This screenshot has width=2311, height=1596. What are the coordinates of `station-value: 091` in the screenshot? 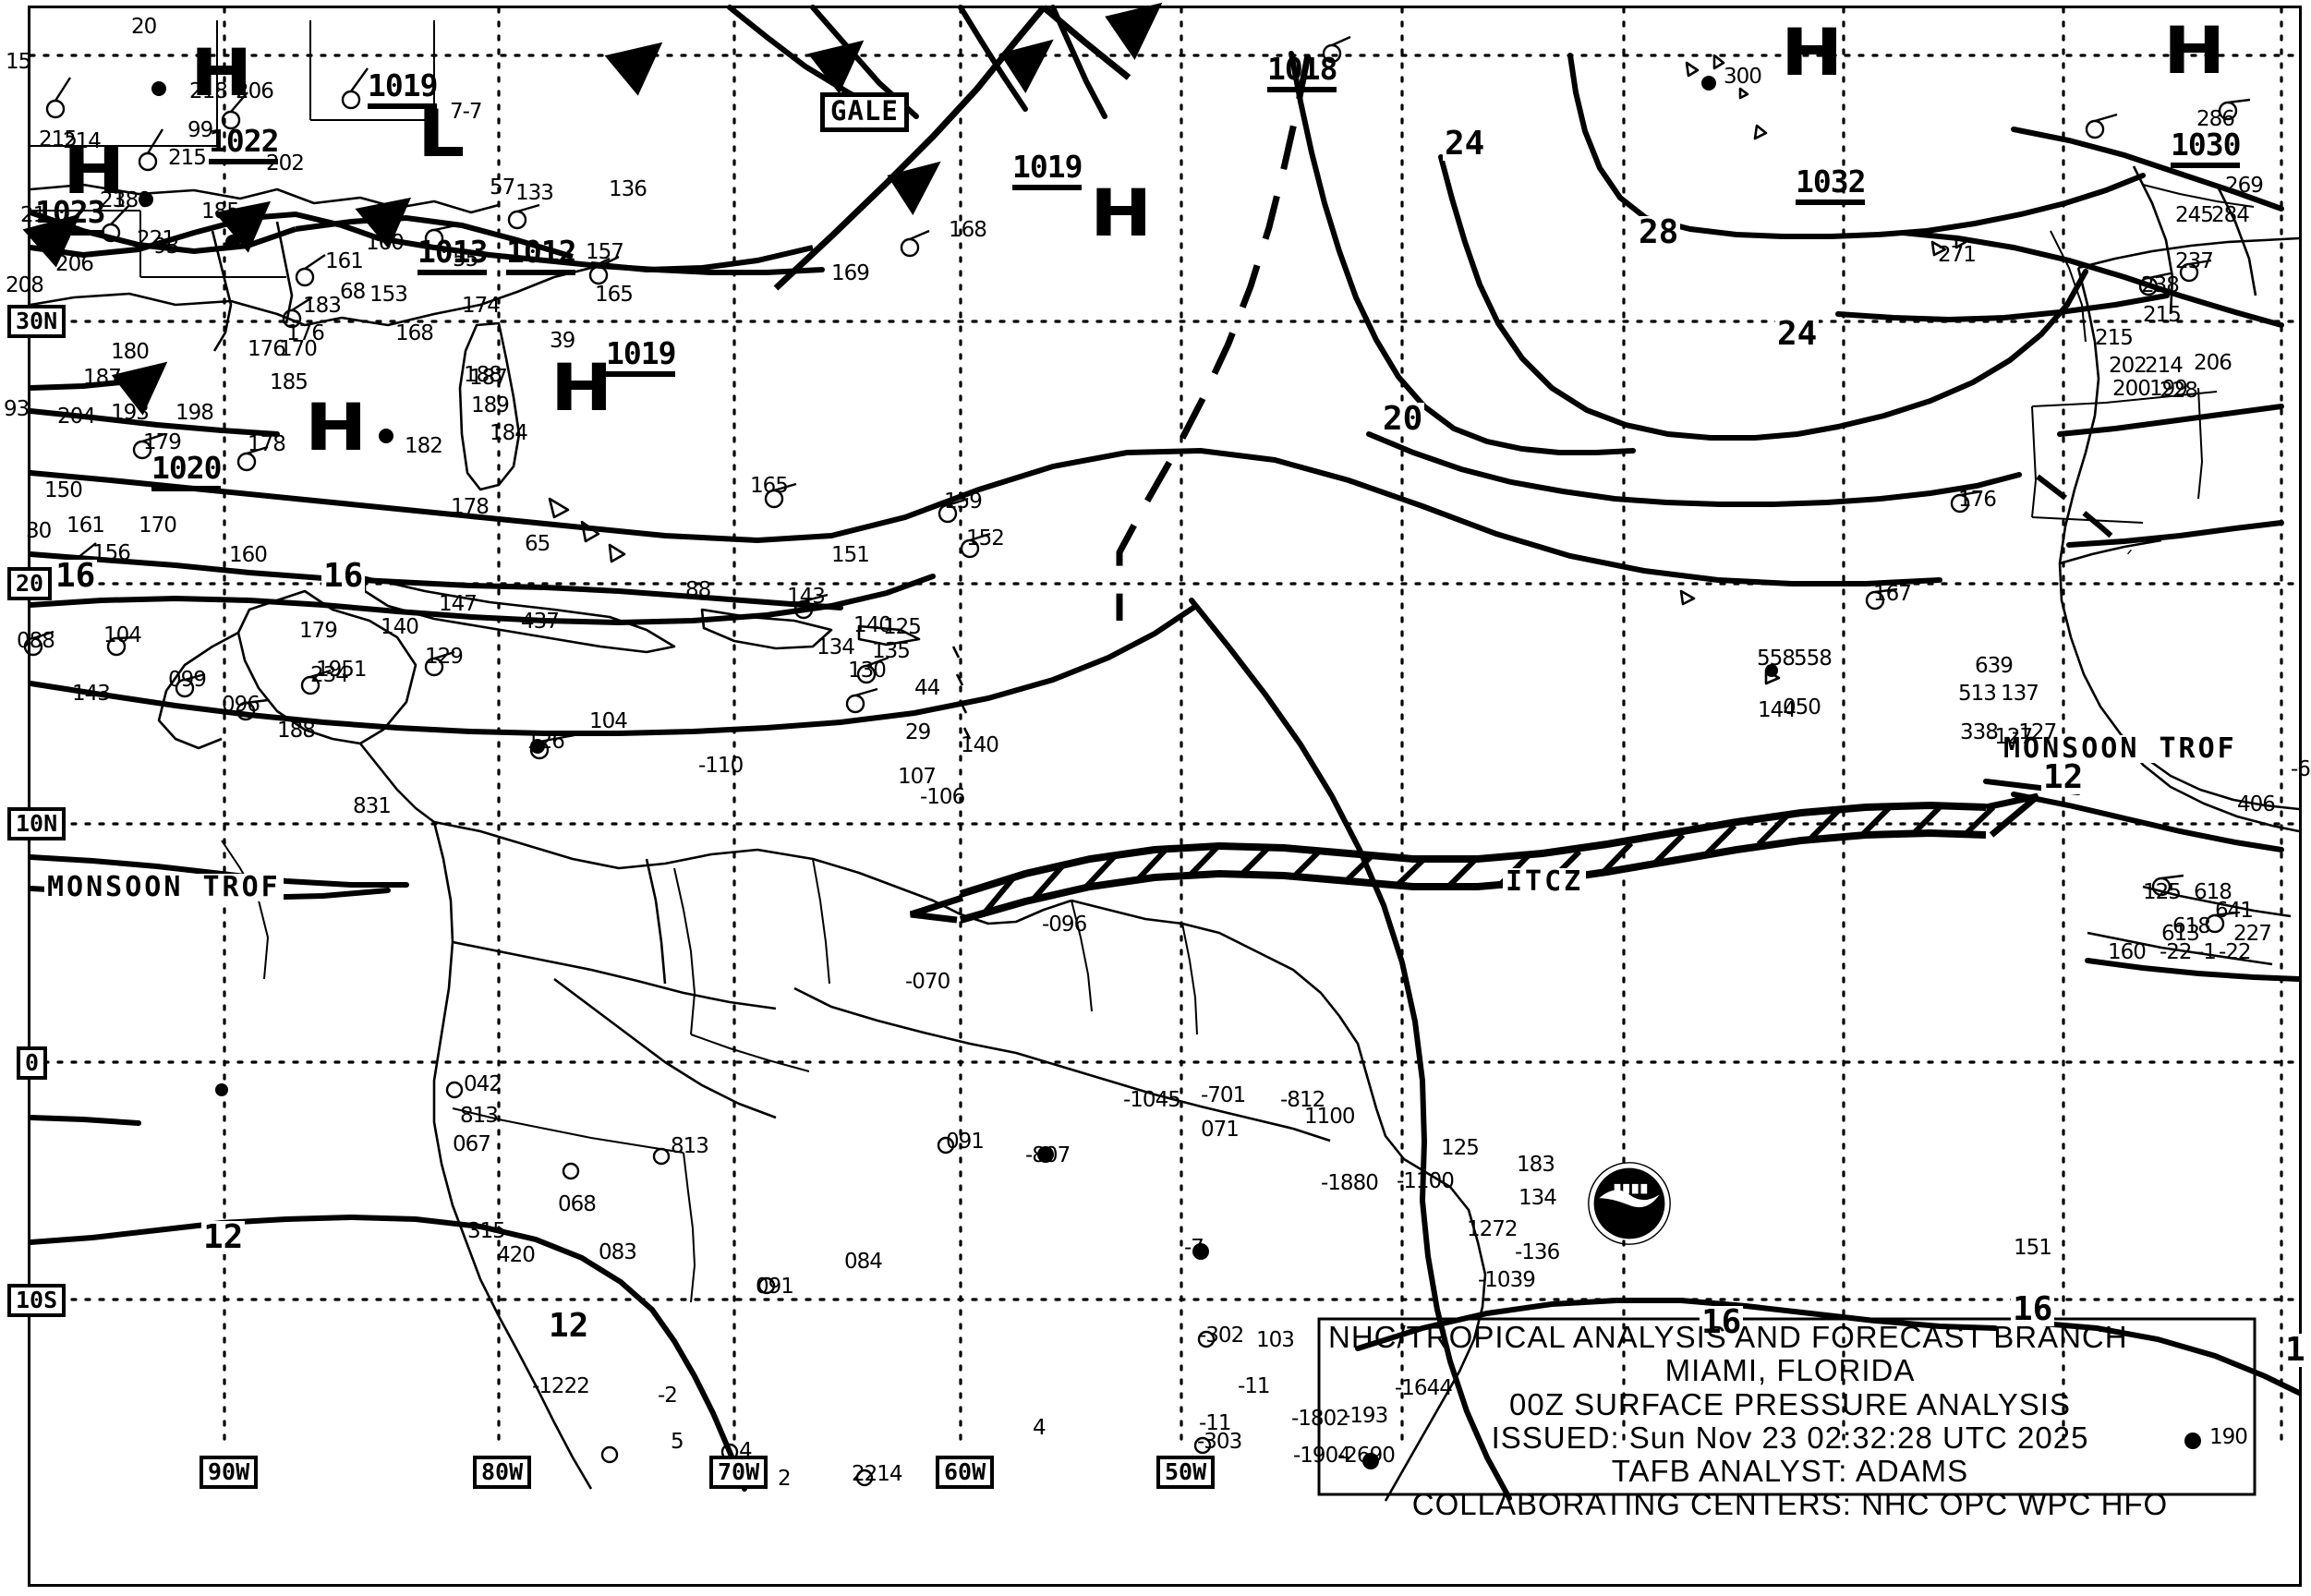 It's located at (965, 1142).